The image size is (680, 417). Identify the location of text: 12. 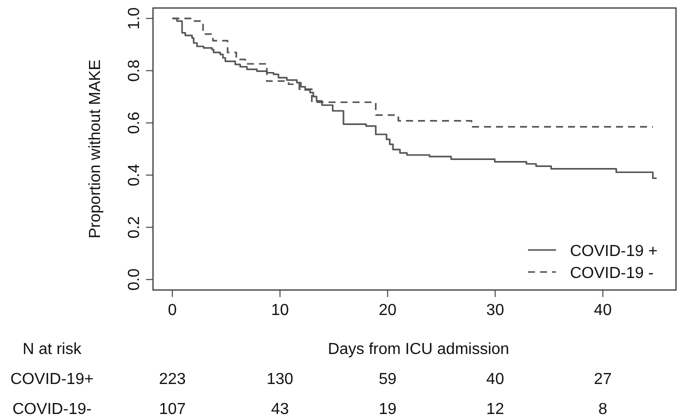
(495, 409).